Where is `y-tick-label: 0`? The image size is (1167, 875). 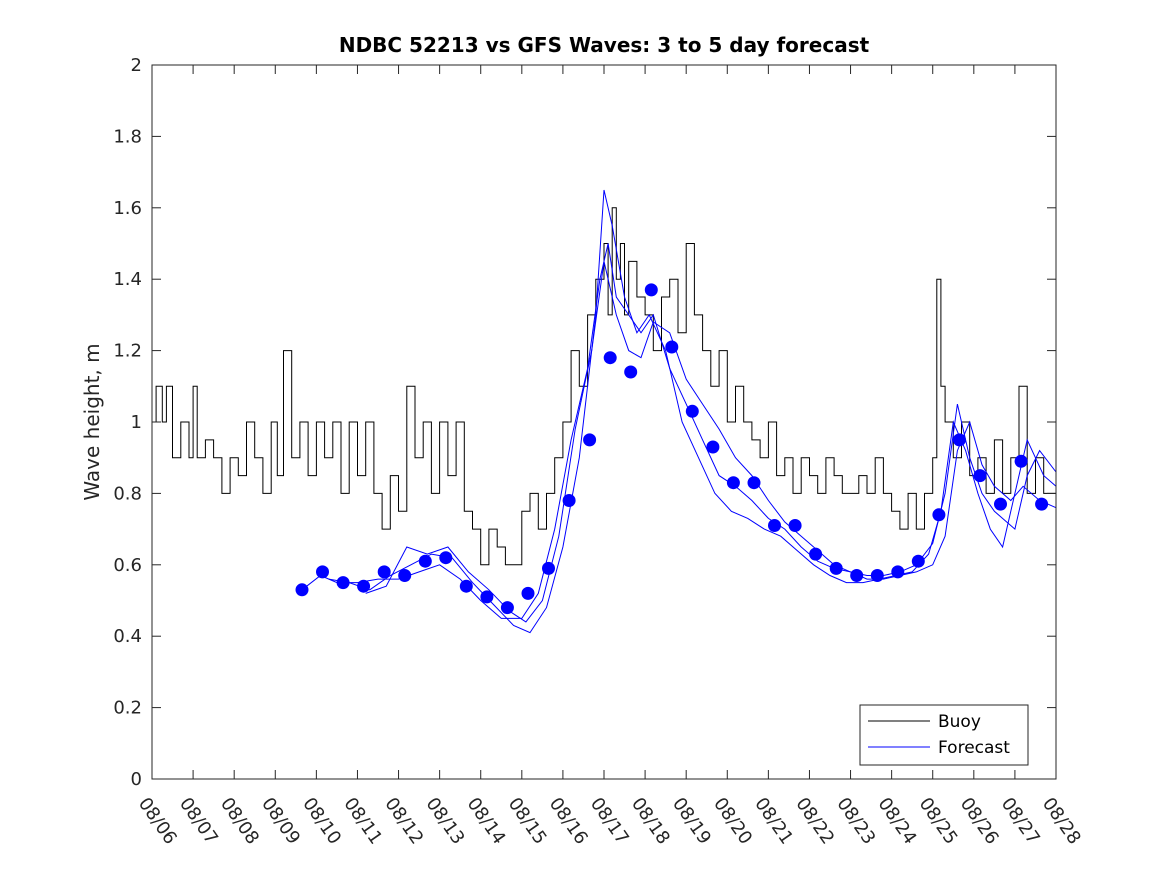 y-tick-label: 0 is located at coordinates (136, 779).